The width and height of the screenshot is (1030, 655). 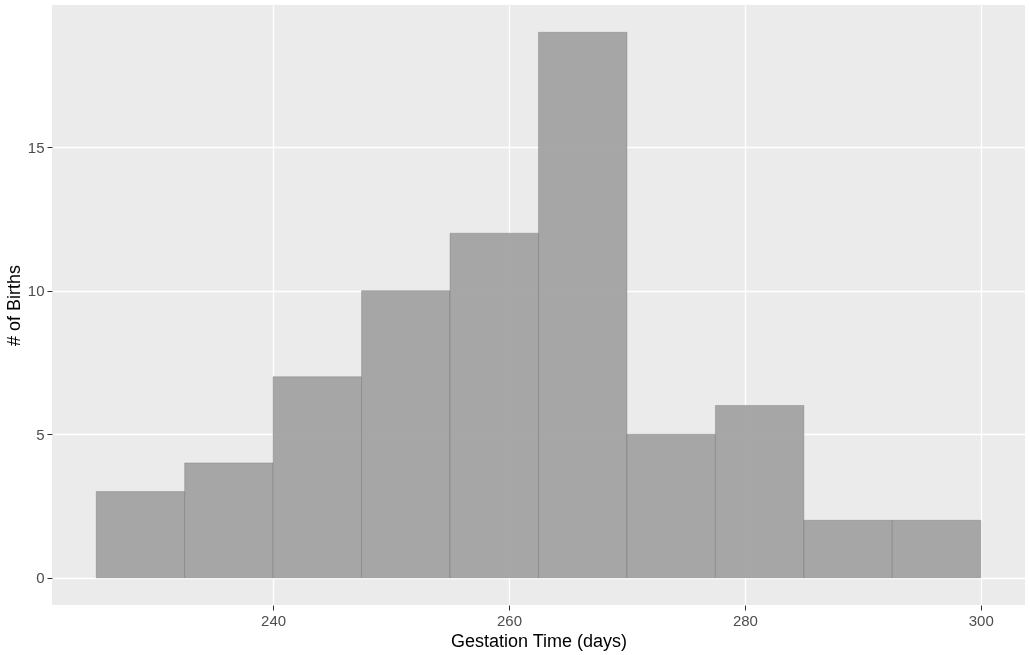 I want to click on y-tick-label: 5, so click(x=40, y=434).